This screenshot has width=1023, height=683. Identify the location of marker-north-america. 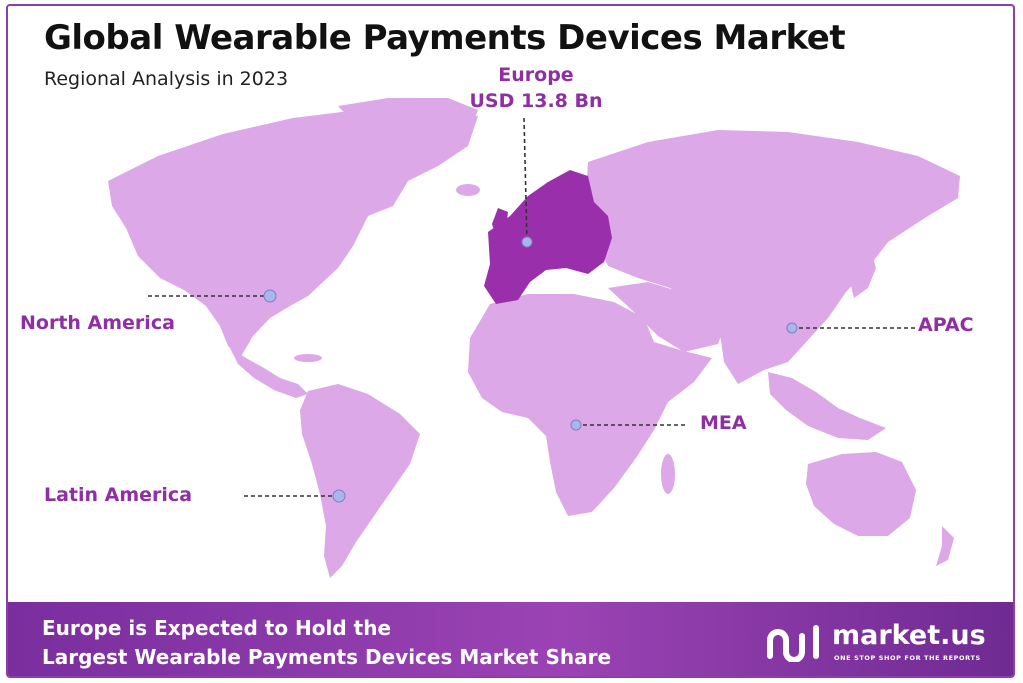
(270, 296).